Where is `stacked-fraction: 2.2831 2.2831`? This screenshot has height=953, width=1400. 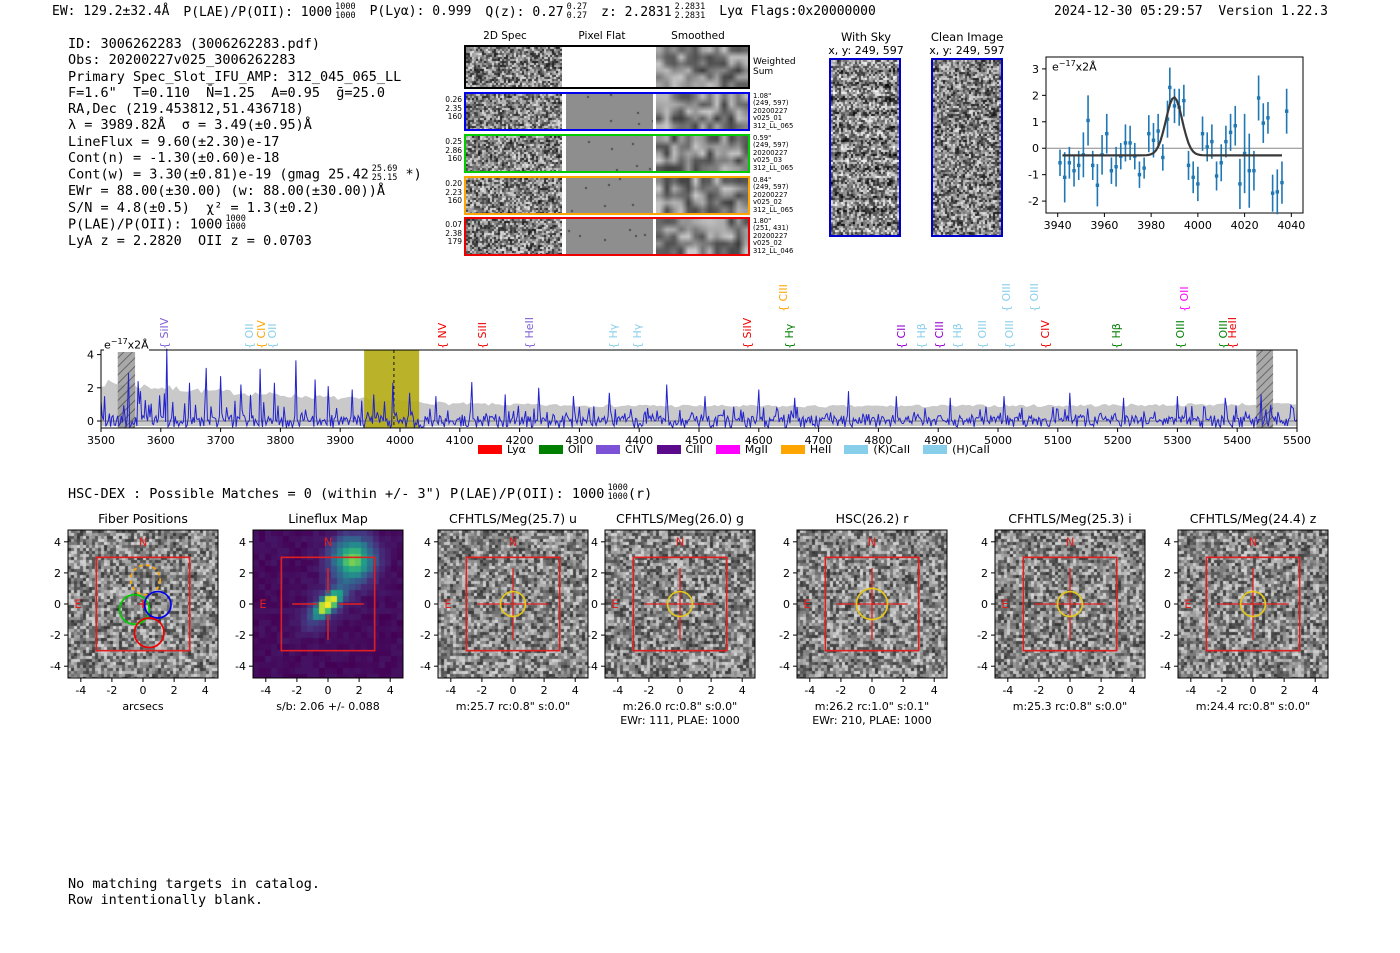 stacked-fraction: 2.2831 2.2831 is located at coordinates (690, 11).